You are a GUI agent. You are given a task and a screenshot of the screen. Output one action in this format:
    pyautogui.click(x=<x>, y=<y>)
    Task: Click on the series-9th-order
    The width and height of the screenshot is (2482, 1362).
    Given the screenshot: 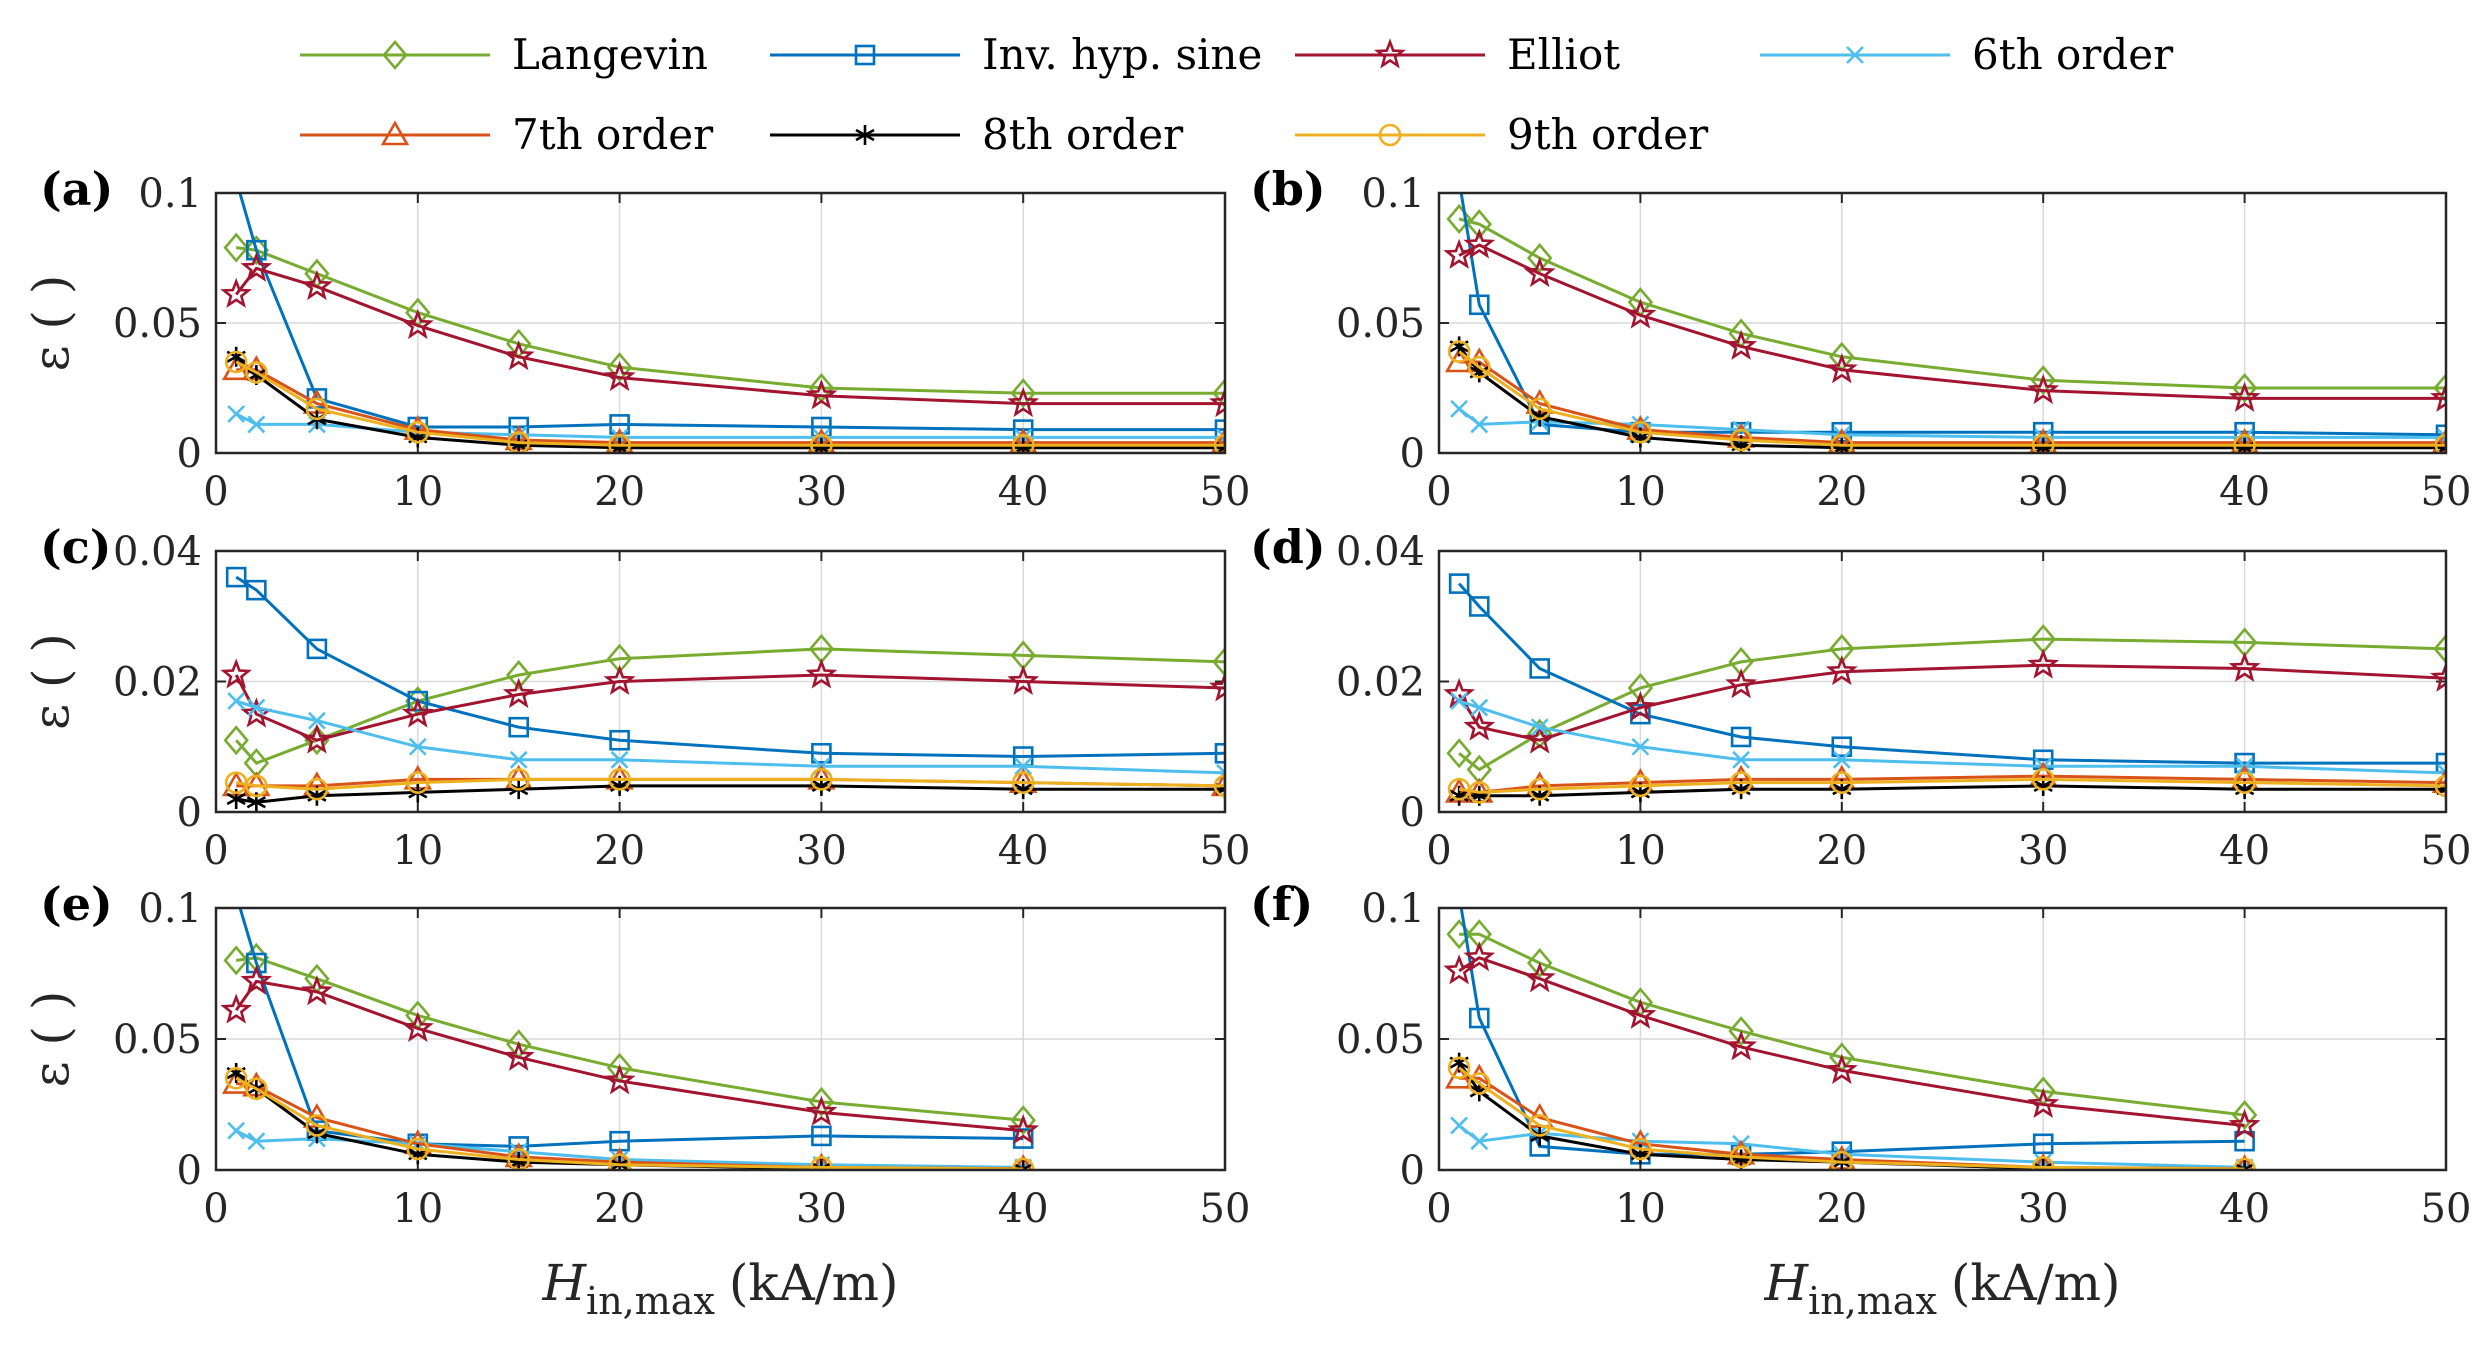 What is the action you would take?
    pyautogui.click(x=1946, y=786)
    